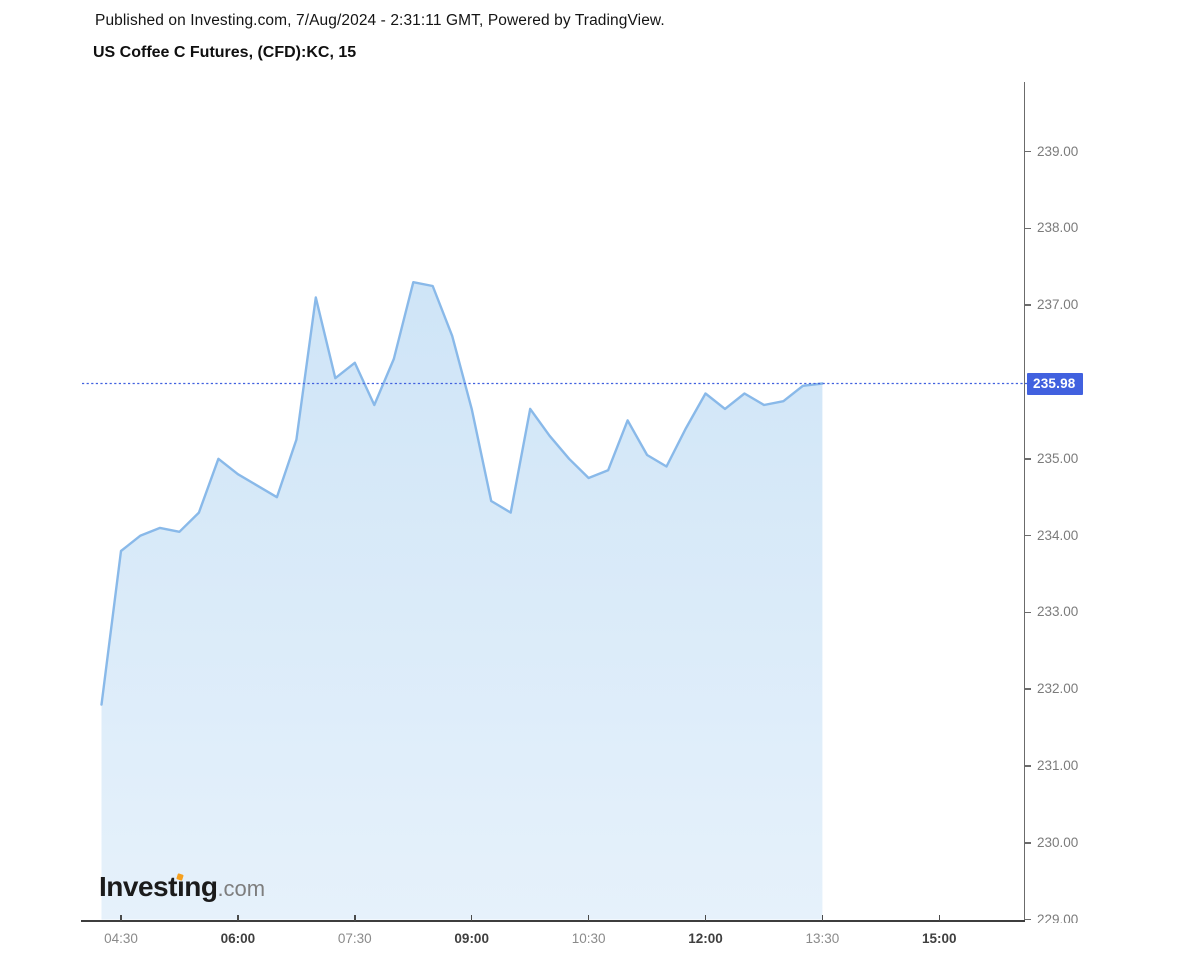 The image size is (1200, 960). Describe the element at coordinates (939, 938) in the screenshot. I see `time-tick-label: 15:00` at that location.